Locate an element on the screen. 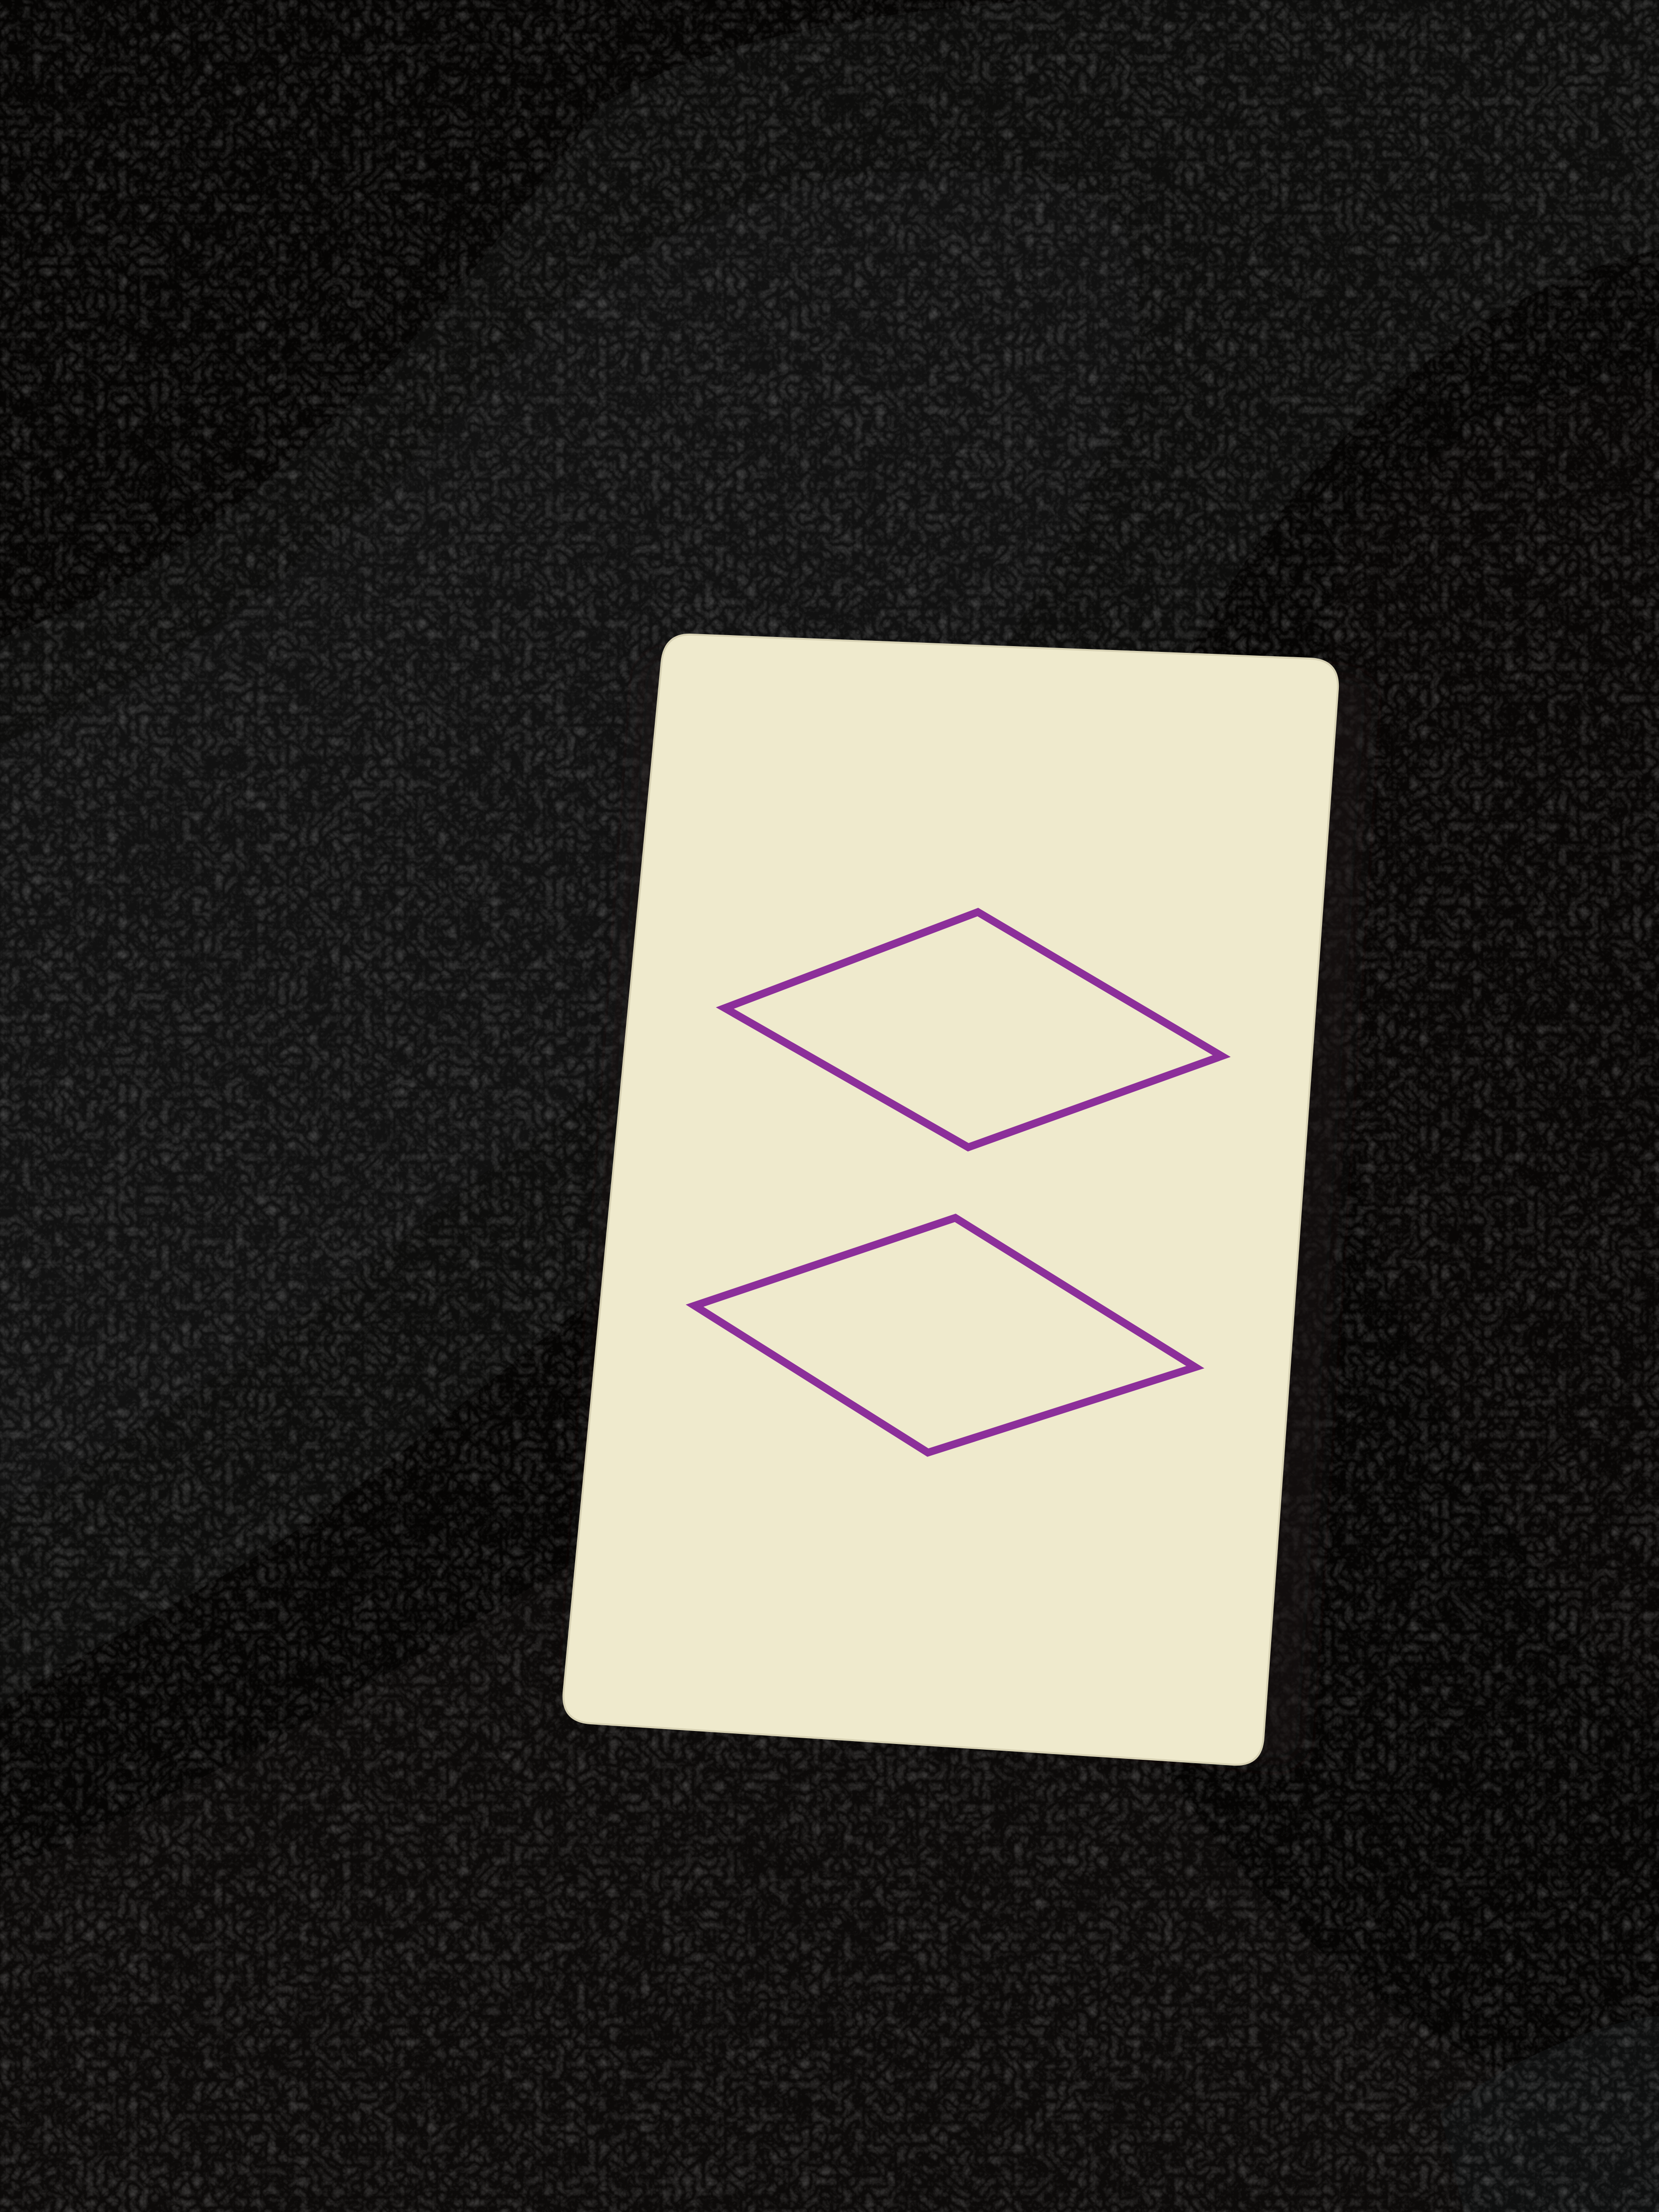 This screenshot has width=1659, height=2212. diamond-symbol-bottom is located at coordinates (944, 1335).